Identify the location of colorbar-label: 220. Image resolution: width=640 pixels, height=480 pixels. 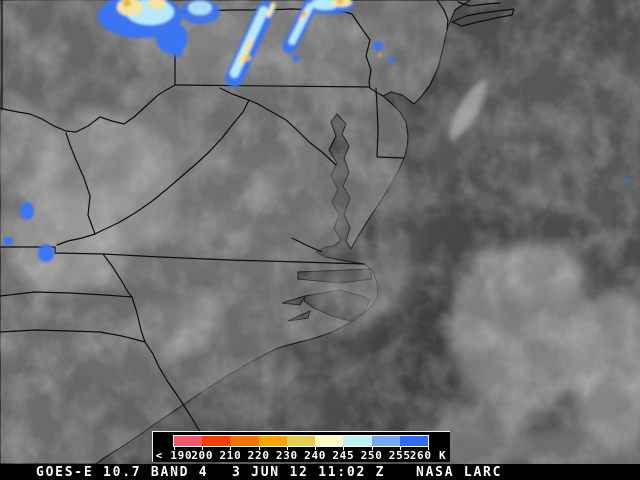
(258, 455).